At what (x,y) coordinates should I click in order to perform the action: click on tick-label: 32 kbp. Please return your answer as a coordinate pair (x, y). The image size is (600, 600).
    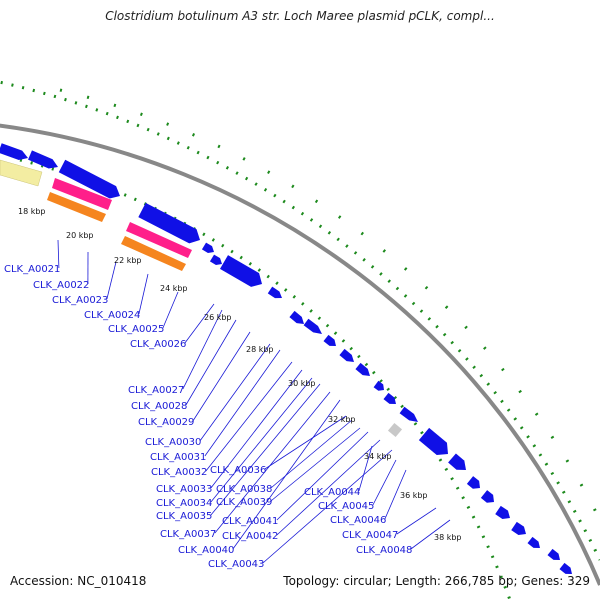
    Looking at the image, I should click on (342, 419).